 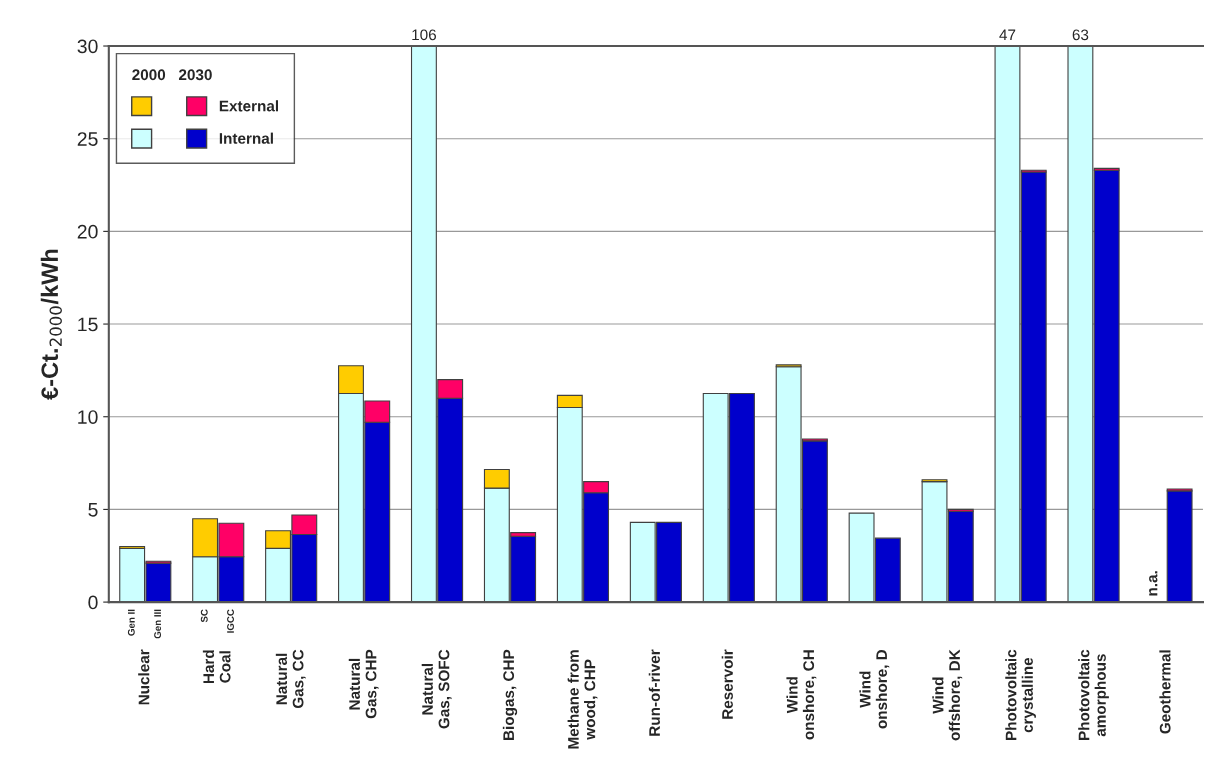 What do you see at coordinates (93, 602) in the screenshot?
I see `y-tick-label: 0` at bounding box center [93, 602].